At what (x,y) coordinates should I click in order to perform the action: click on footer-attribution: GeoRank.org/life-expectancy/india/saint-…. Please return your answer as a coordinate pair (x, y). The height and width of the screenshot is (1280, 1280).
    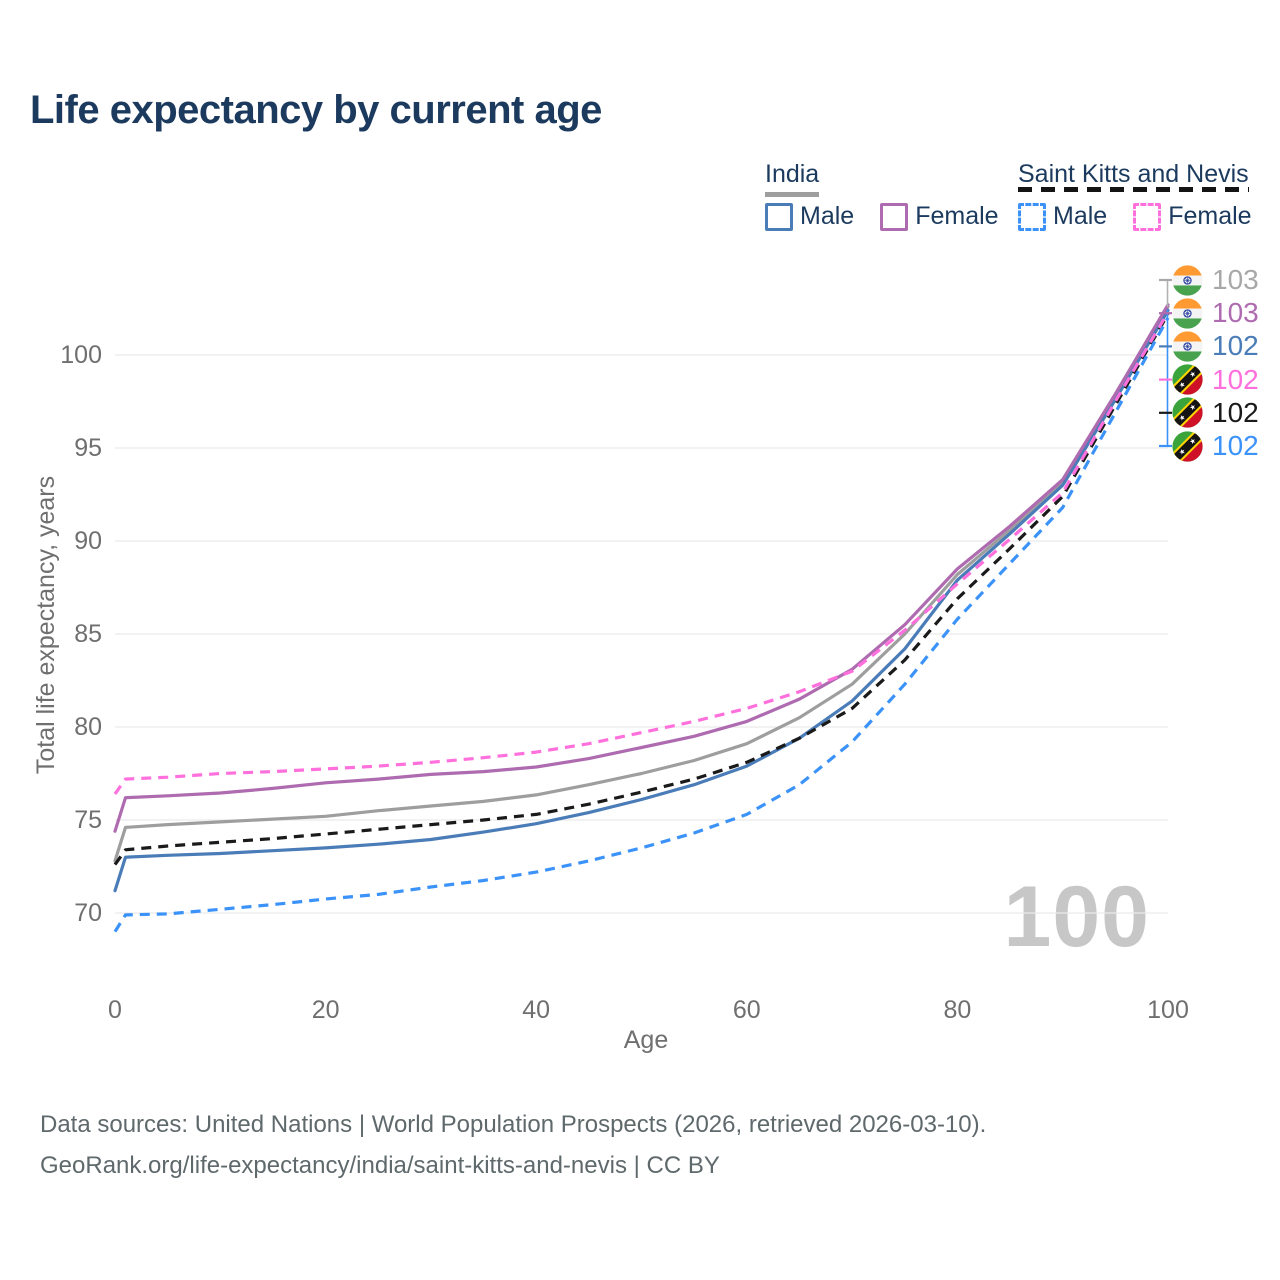
    Looking at the image, I should click on (380, 1165).